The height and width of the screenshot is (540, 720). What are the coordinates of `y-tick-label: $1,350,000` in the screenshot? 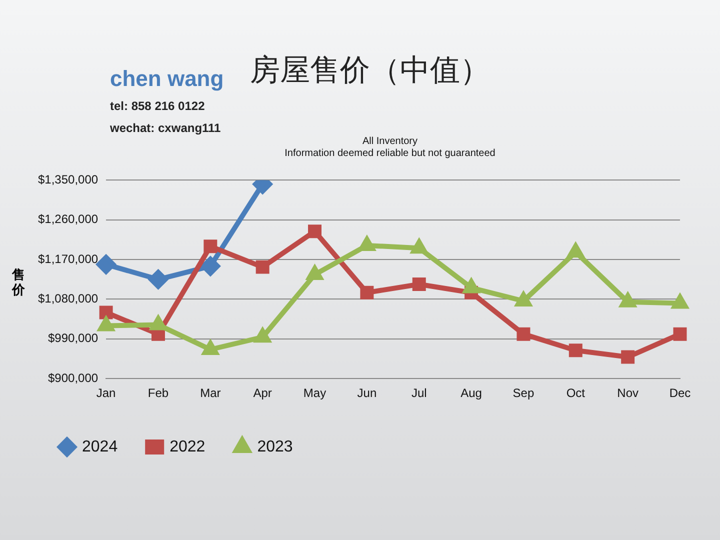 It's located at (68, 179).